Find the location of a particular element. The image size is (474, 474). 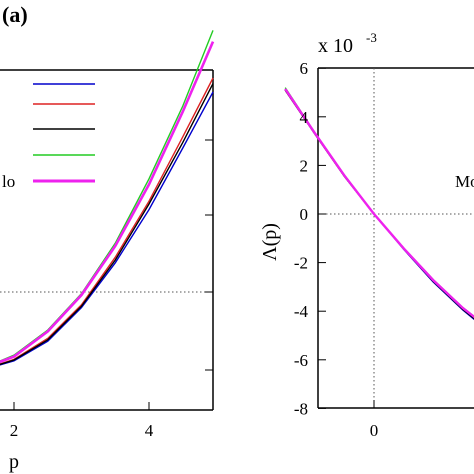

right-y-tick-labels: 6 4 2 0 -2 -4 -6 -8 is located at coordinates (301, 238).